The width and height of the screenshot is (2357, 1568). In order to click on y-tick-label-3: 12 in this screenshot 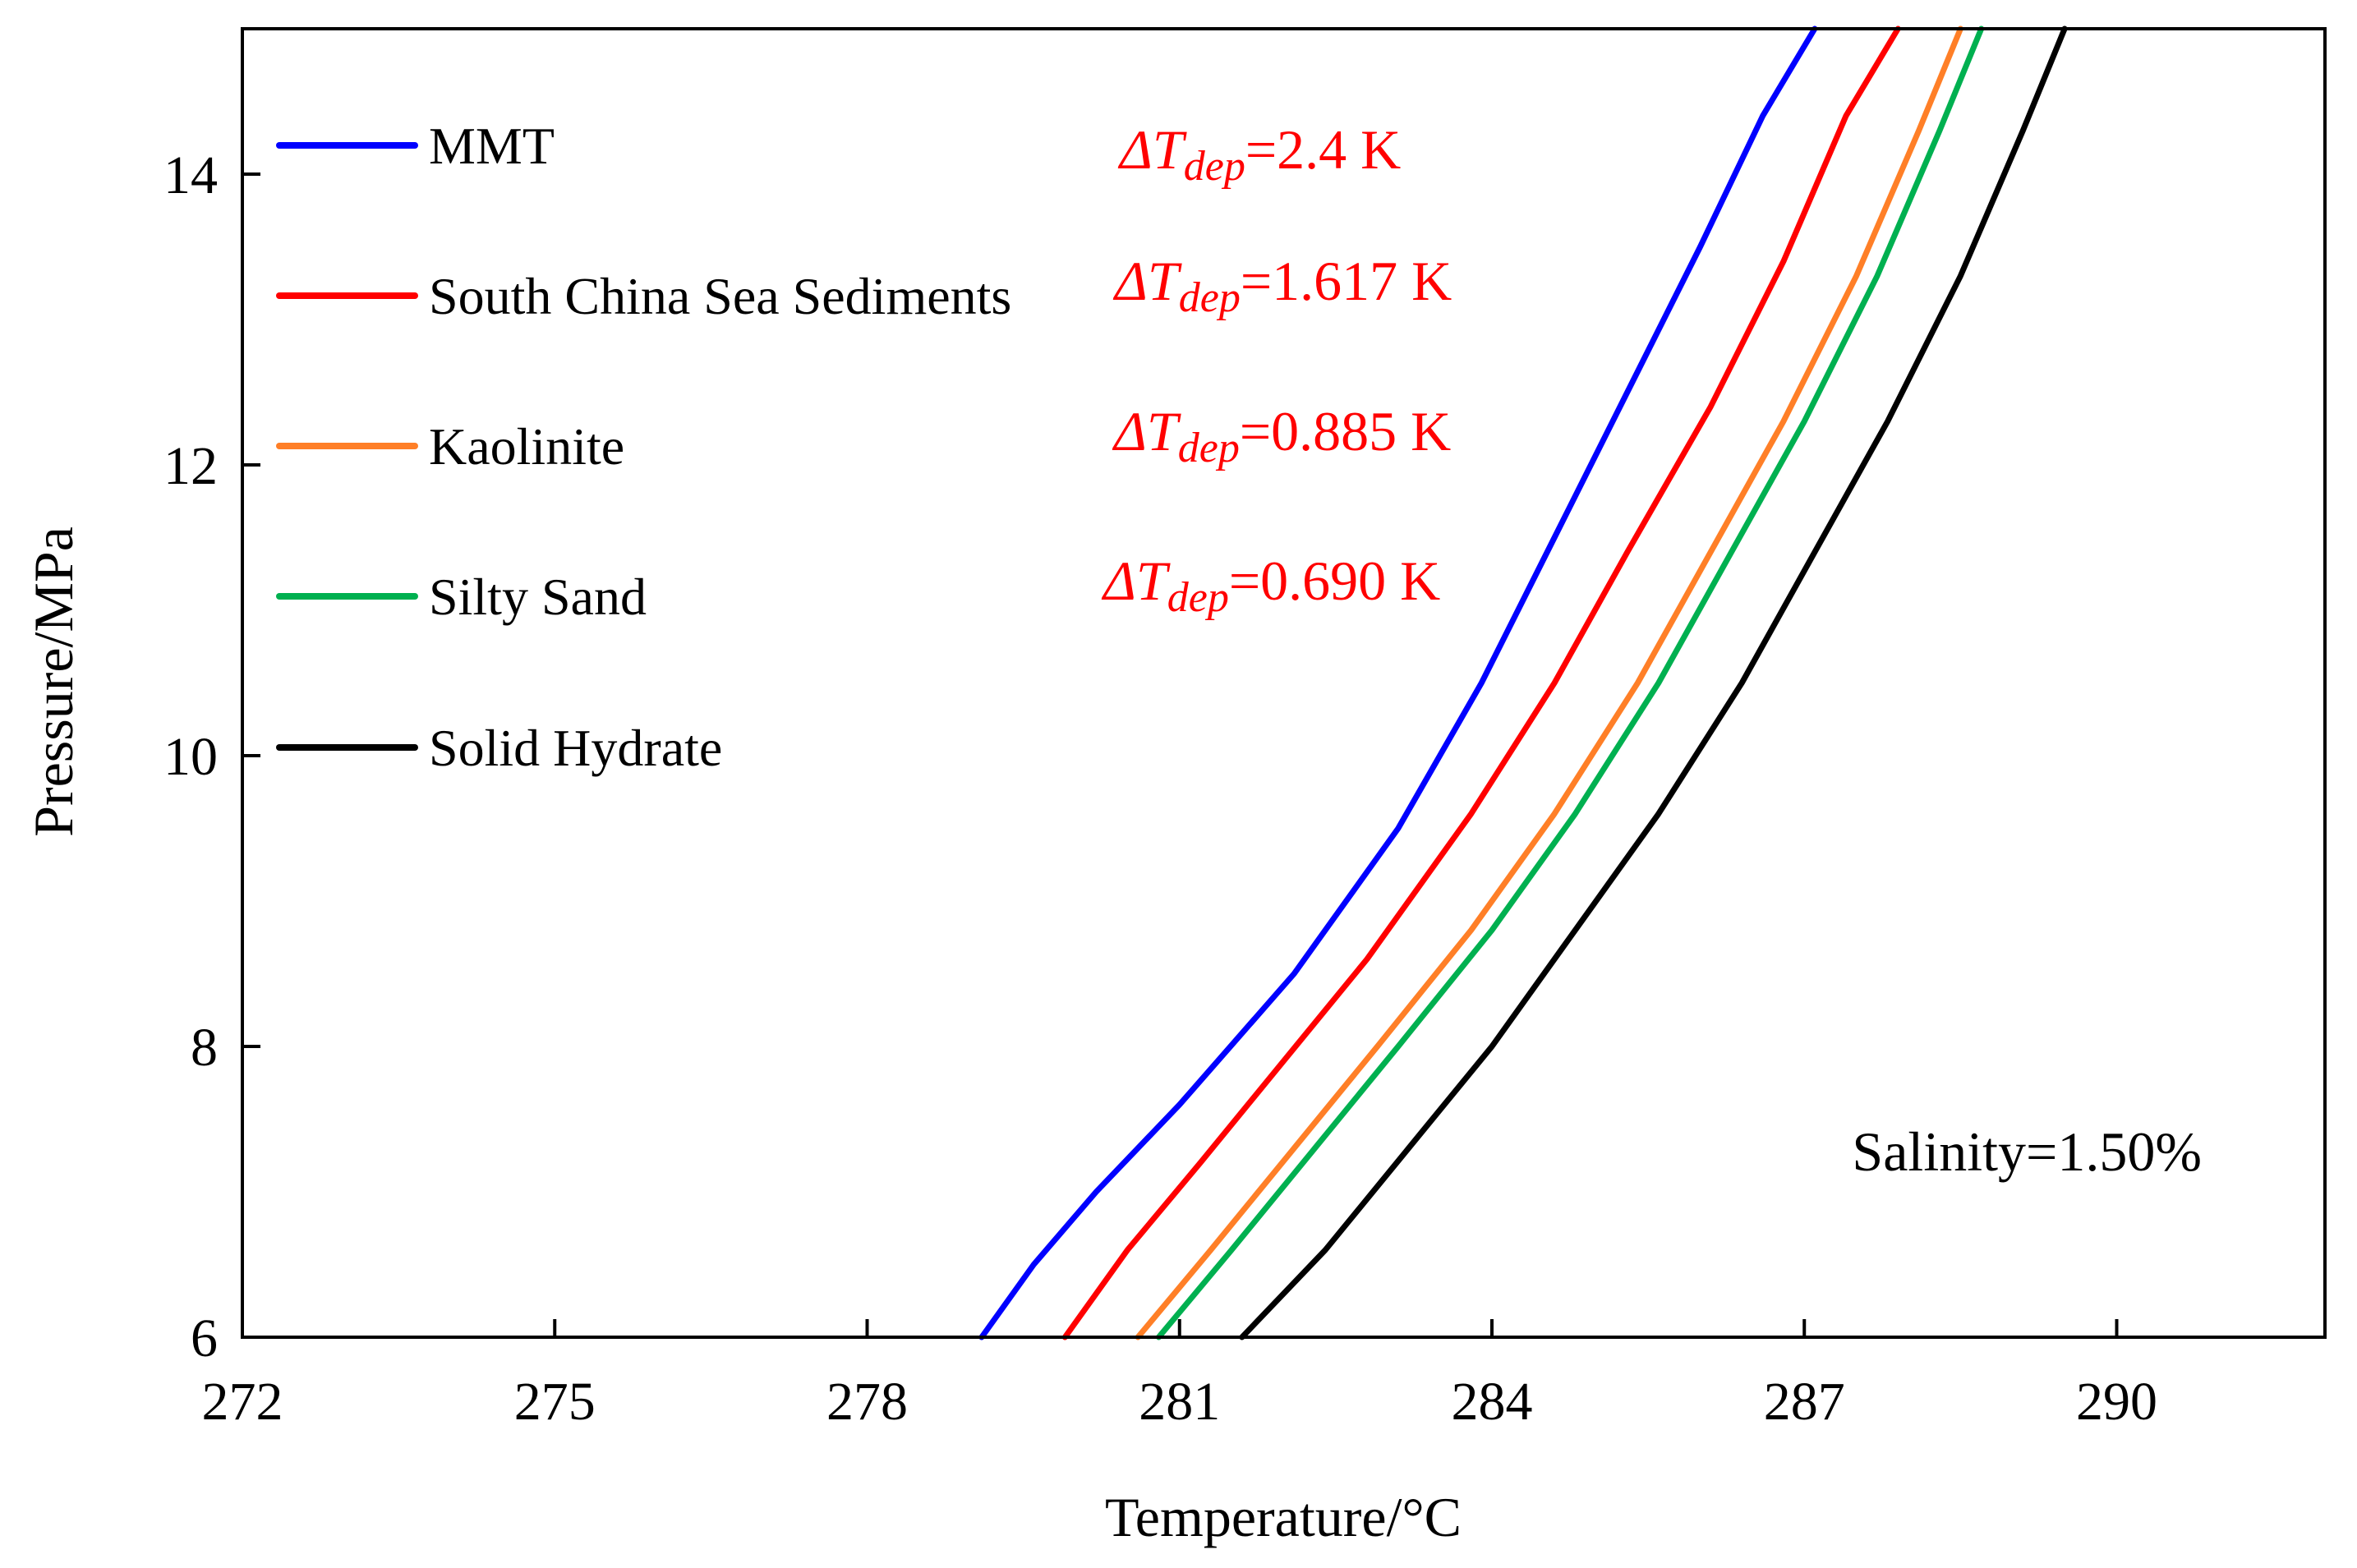, I will do `click(190, 466)`.